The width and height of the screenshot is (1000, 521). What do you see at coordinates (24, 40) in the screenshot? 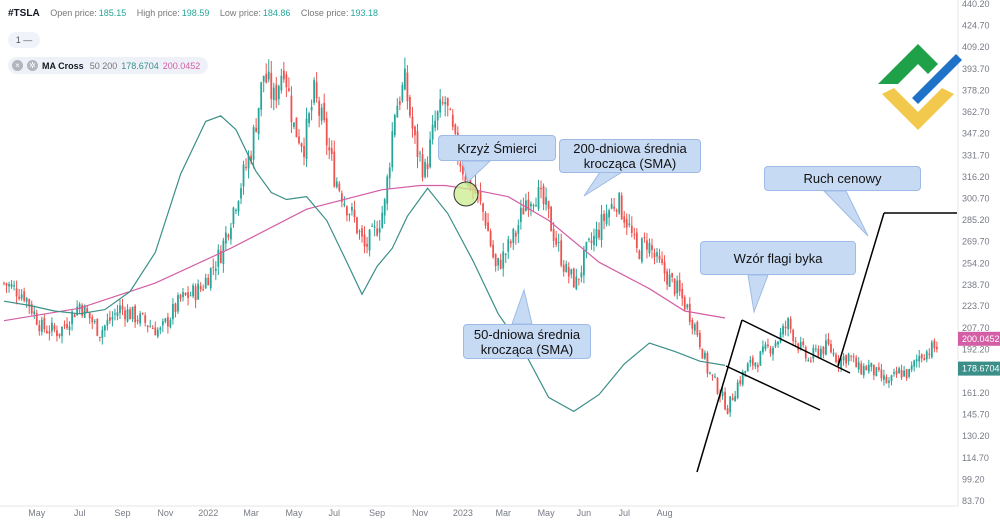
I see `zoom-control: 1 —` at bounding box center [24, 40].